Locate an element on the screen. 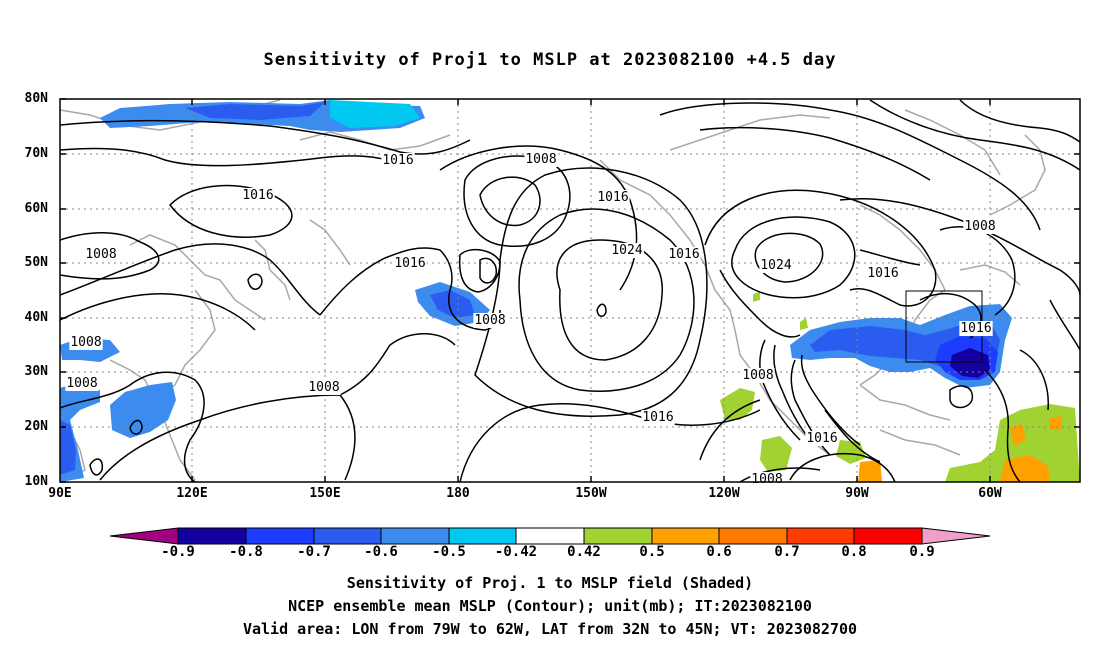 This screenshot has width=1100, height=650. colorbar-tick: -0.9 is located at coordinates (178, 552).